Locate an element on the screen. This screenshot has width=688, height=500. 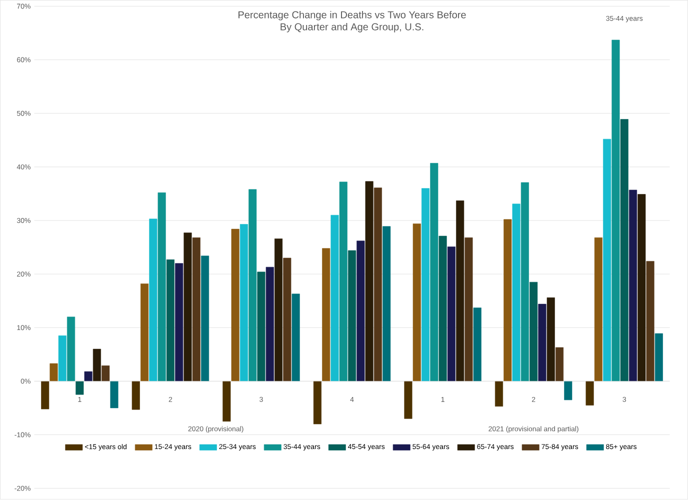
chart-title: Percentage Change in Deaths vs Two Years Before is located at coordinates (352, 16).